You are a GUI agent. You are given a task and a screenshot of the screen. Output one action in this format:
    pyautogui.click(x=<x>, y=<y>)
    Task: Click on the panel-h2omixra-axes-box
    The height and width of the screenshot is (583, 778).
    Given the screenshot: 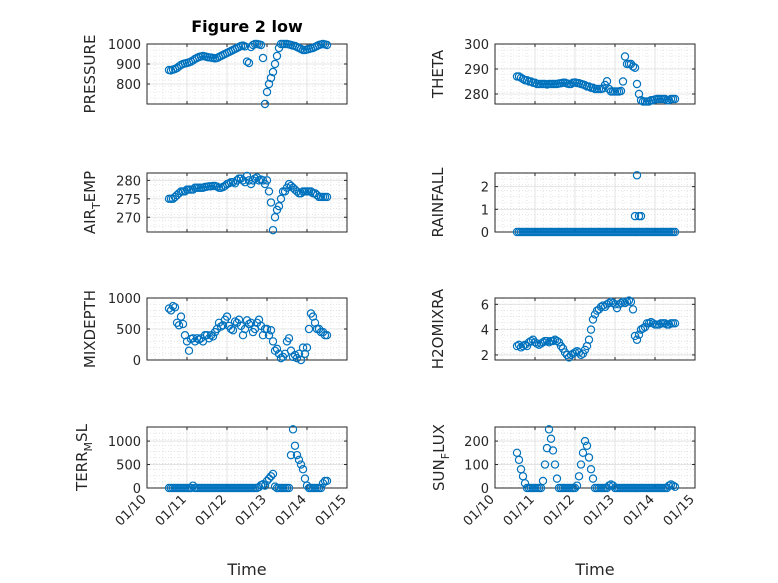 What is the action you would take?
    pyautogui.click(x=595, y=329)
    